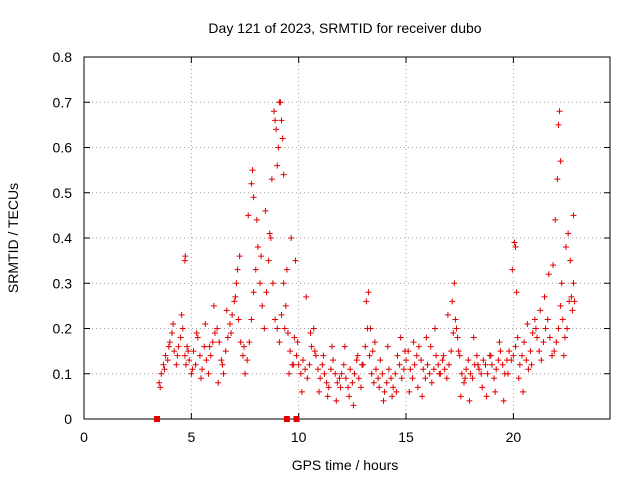  Describe the element at coordinates (191, 437) in the screenshot. I see `x-tick-label: 5` at that location.